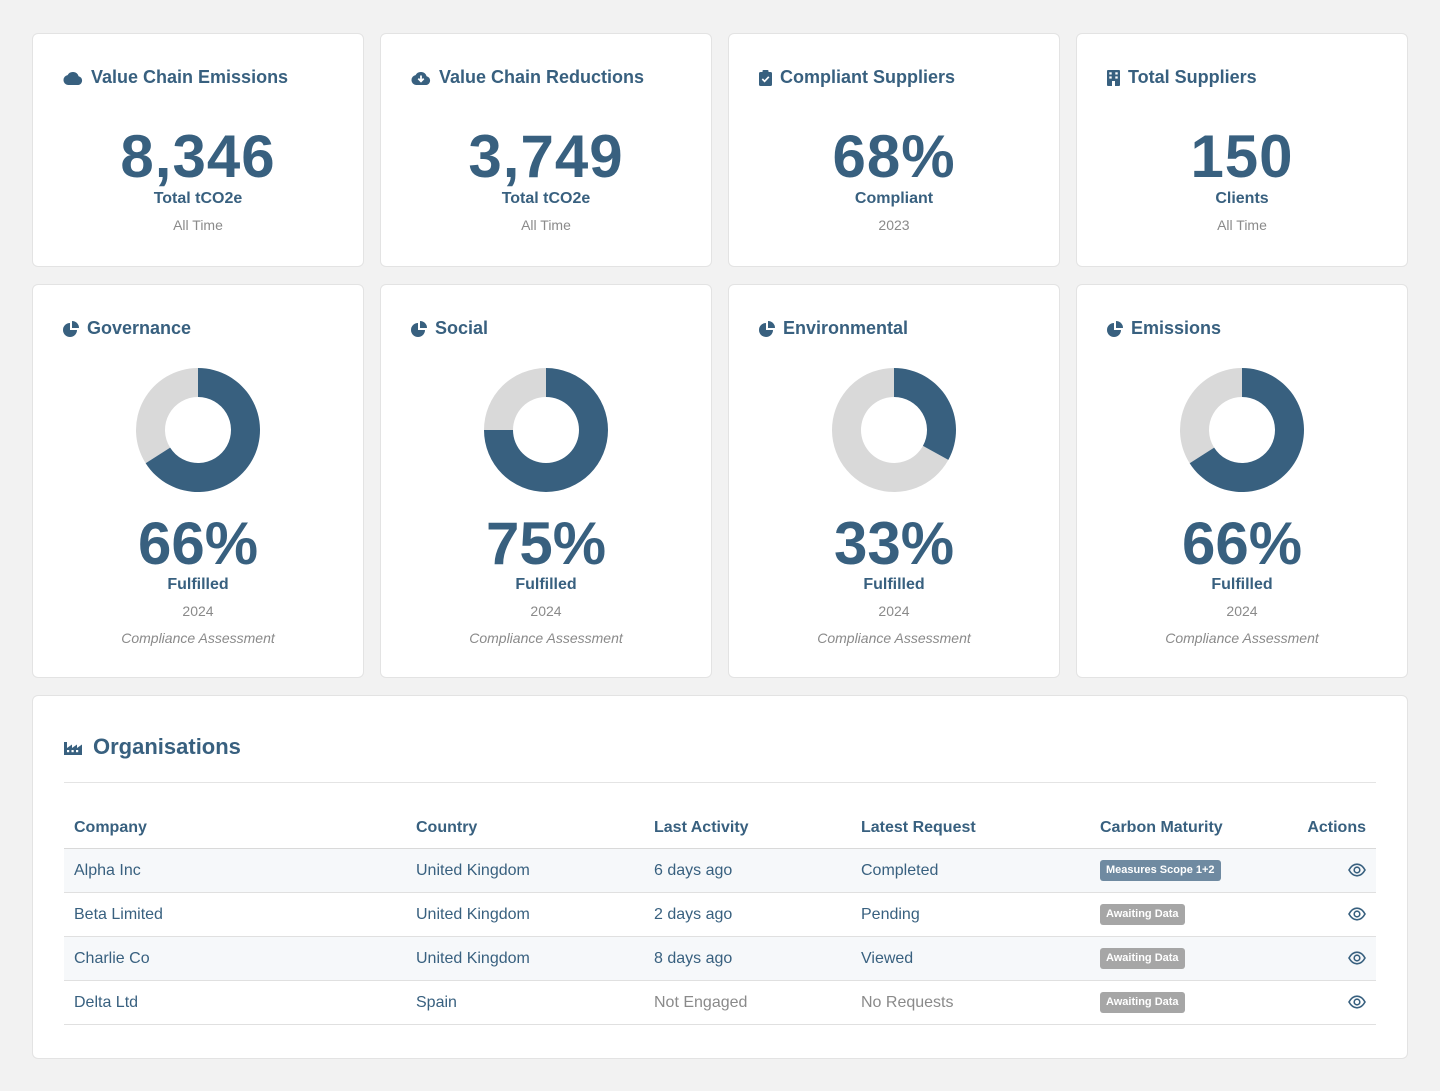  I want to click on latest-request-cell: No Requests, so click(970, 1002).